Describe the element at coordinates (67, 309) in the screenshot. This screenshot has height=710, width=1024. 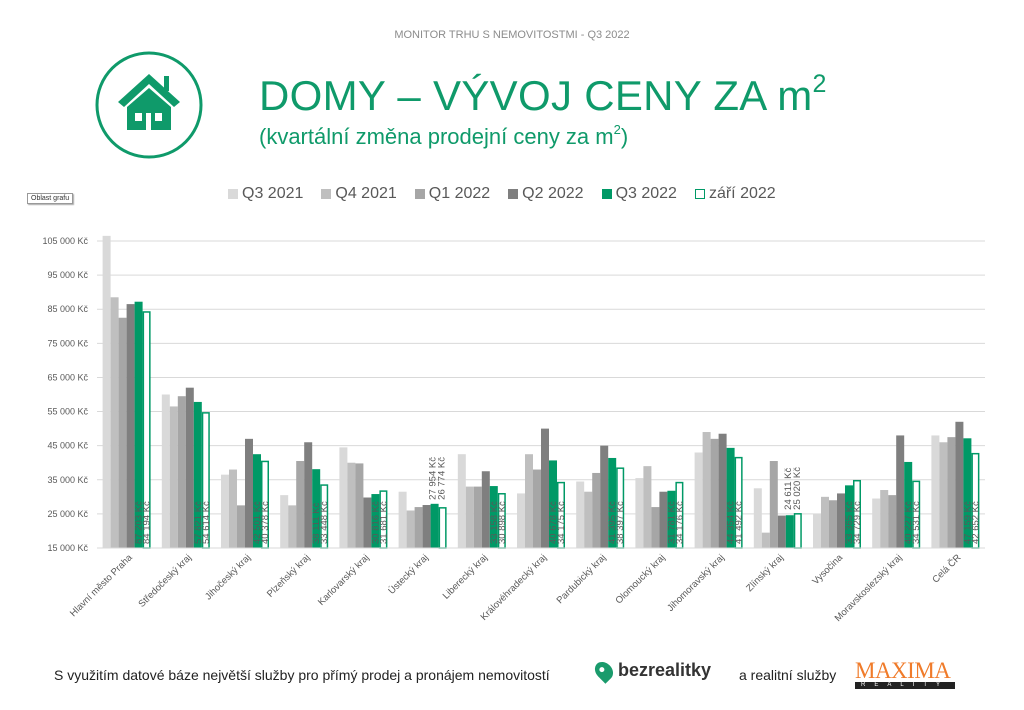
I see `y-tick-label: 85 000 Kč` at that location.